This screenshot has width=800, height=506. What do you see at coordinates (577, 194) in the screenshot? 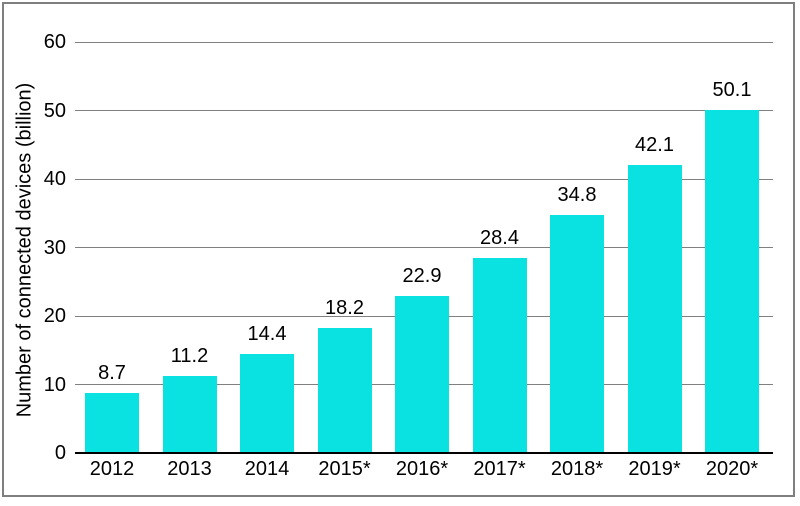
I see `value-label: 34.8` at bounding box center [577, 194].